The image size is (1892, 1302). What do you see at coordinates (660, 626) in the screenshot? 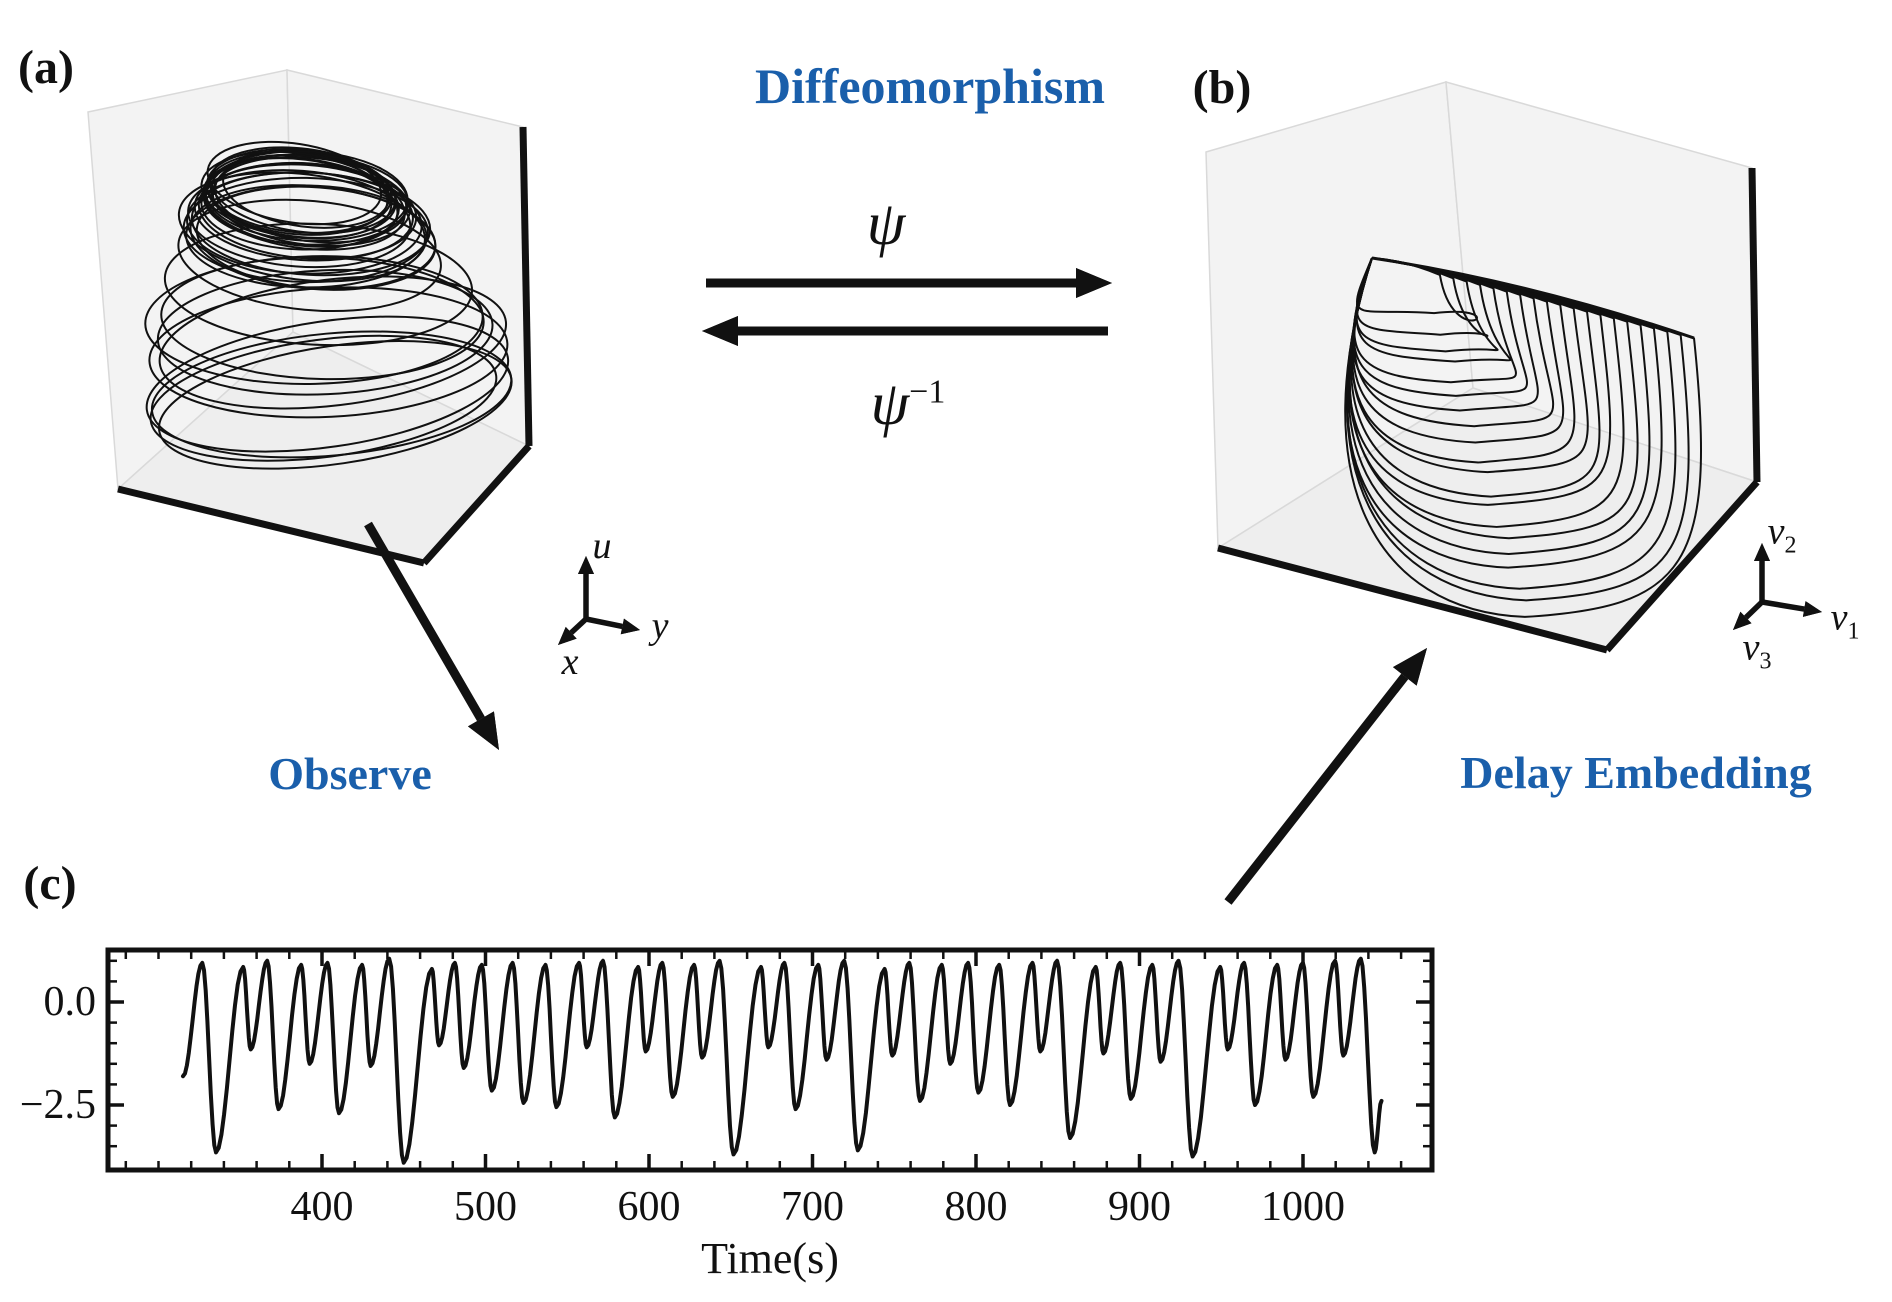
I see `panel-a-axis-y-label: y` at bounding box center [660, 626].